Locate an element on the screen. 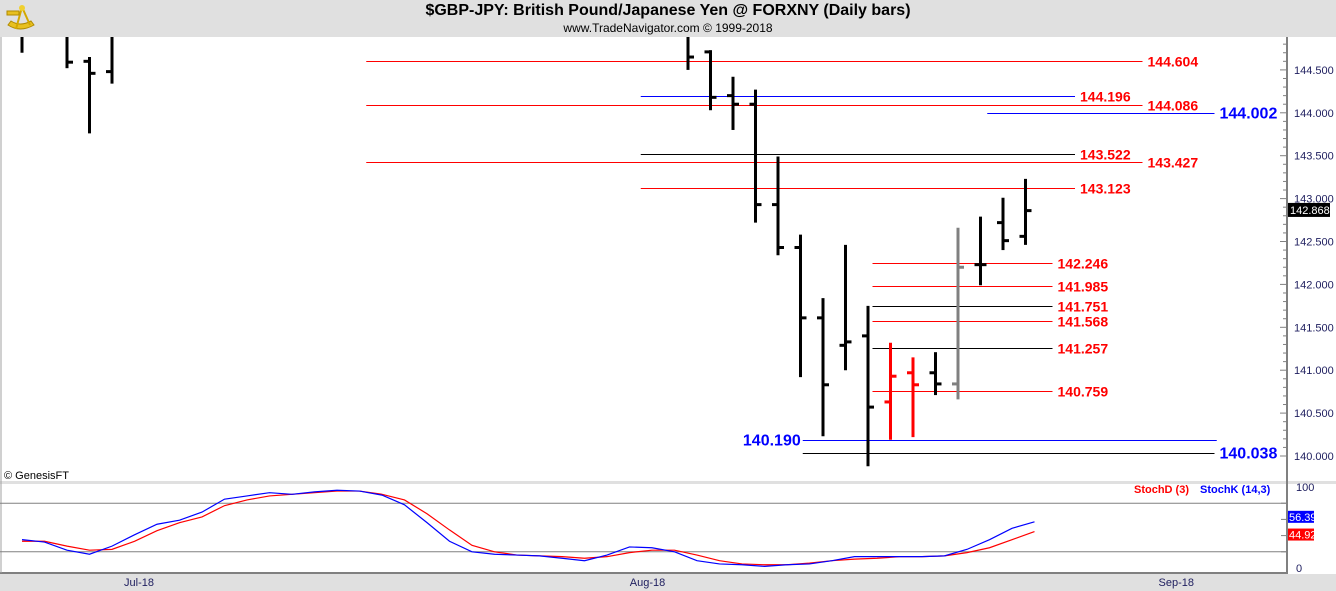  date-tick-label: Aug-18 is located at coordinates (647, 583).